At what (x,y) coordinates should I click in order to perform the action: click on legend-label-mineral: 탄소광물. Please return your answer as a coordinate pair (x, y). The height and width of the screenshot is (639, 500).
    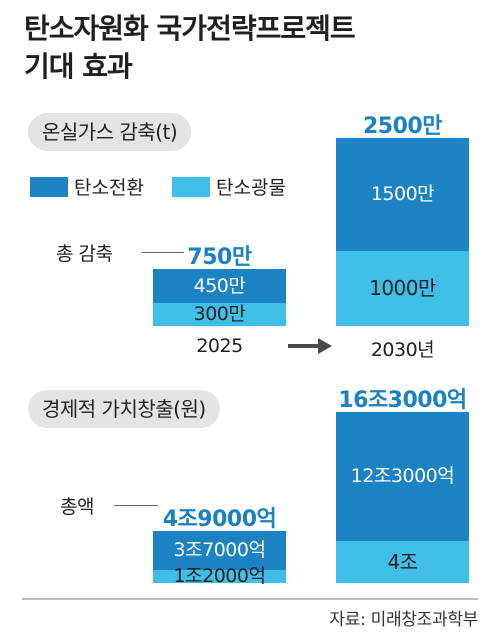
    Looking at the image, I should click on (251, 188).